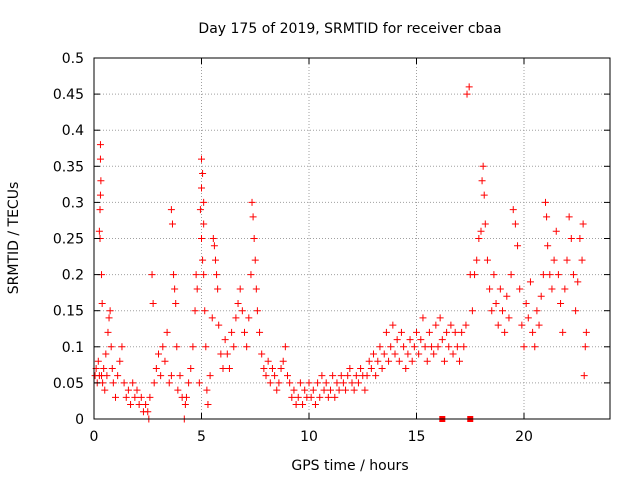 This screenshot has width=640, height=480. I want to click on y-tick-label: 0, so click(79, 420).